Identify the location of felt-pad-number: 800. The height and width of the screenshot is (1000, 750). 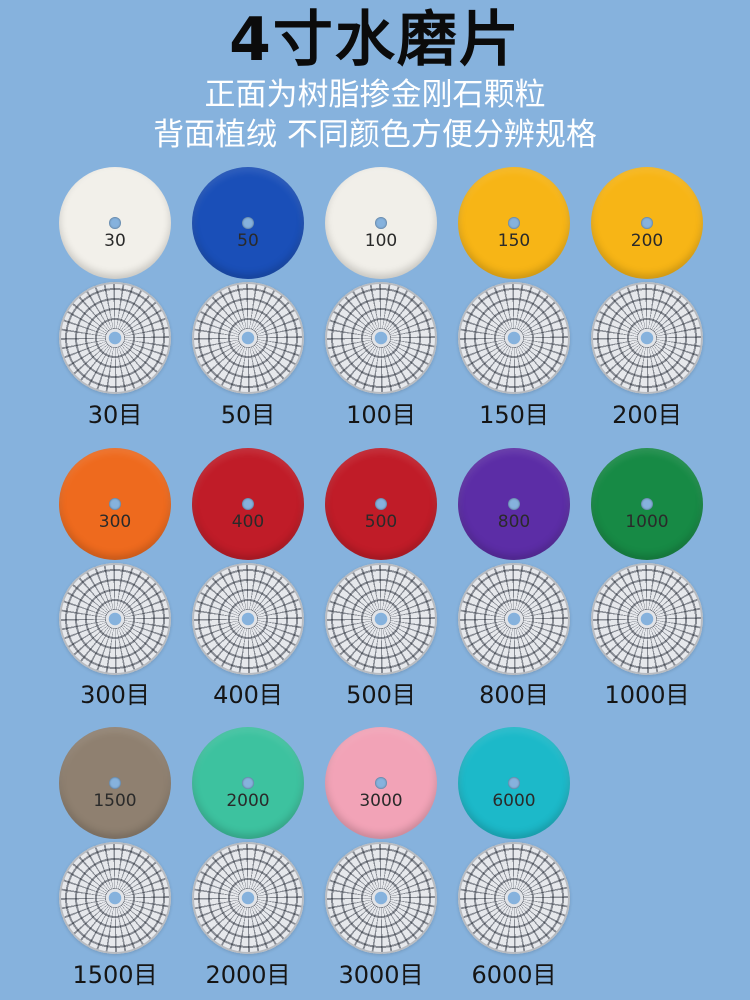
(514, 522).